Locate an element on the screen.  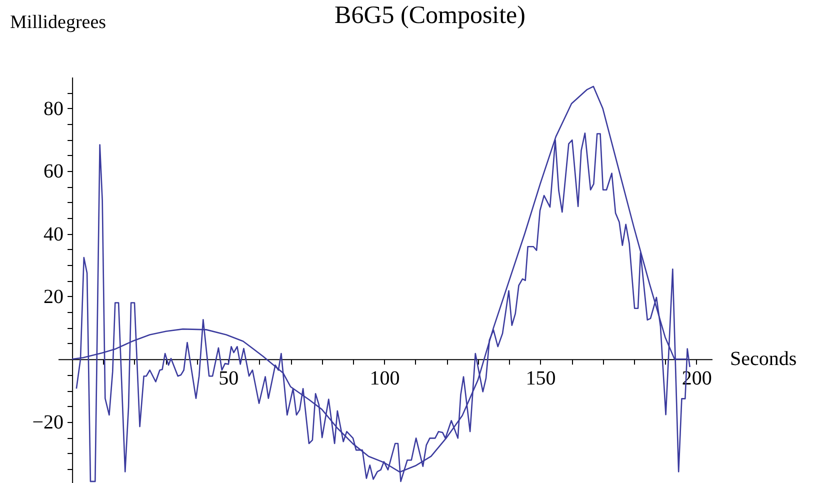
x-tick-label: 50 is located at coordinates (228, 379).